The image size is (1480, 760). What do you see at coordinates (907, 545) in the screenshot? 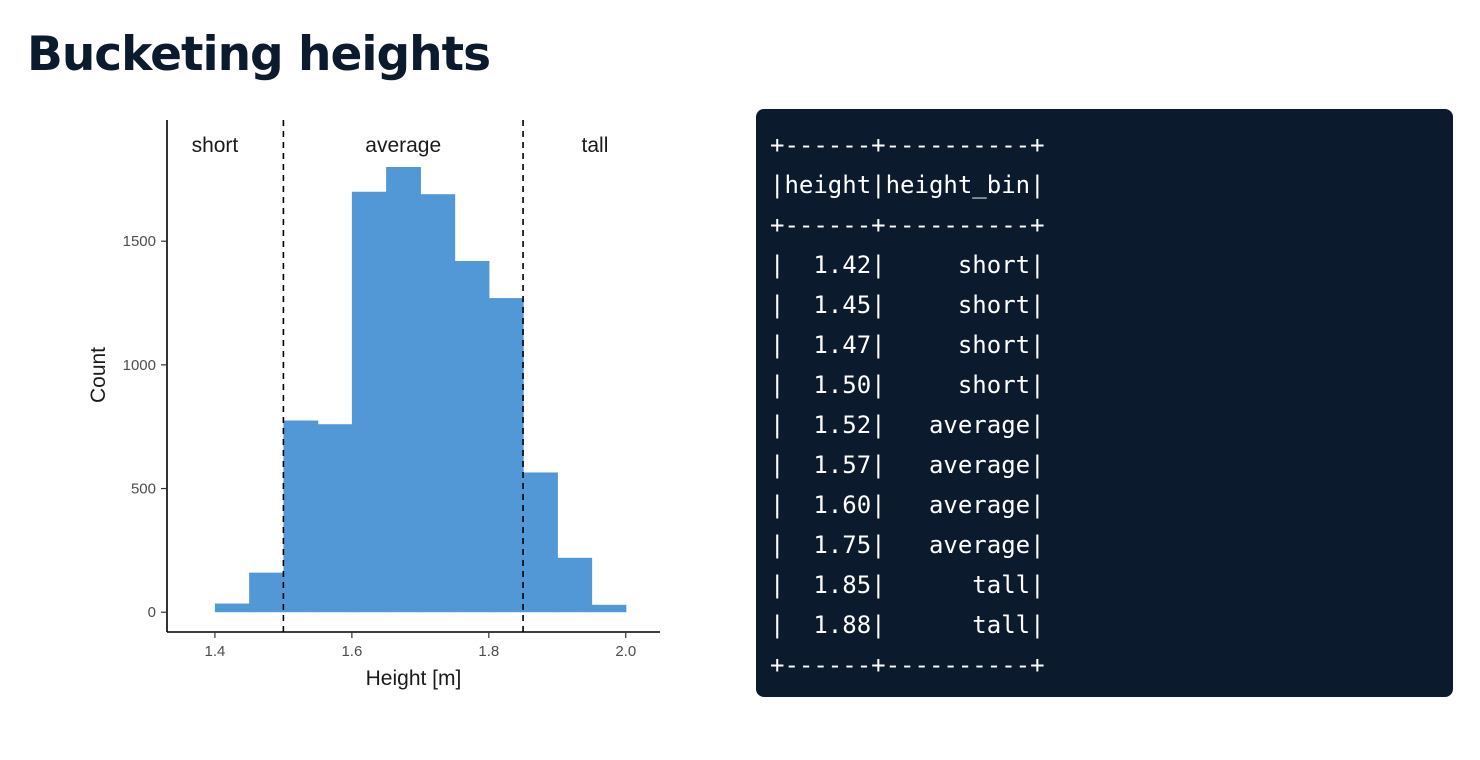
I see `table-row-line: | 1.75| average|` at bounding box center [907, 545].